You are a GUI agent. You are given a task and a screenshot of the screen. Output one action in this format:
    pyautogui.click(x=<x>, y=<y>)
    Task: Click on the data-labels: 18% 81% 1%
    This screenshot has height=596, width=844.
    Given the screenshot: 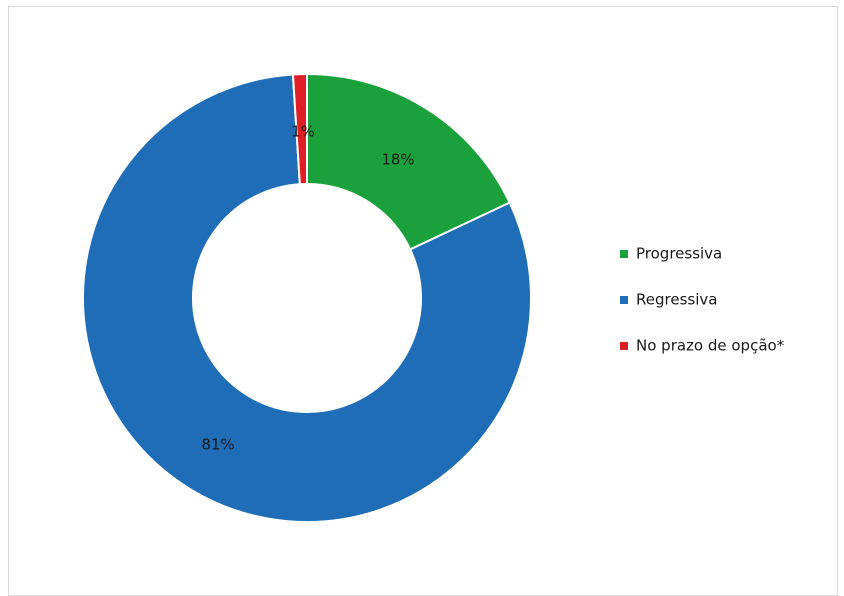 What is the action you would take?
    pyautogui.click(x=307, y=288)
    